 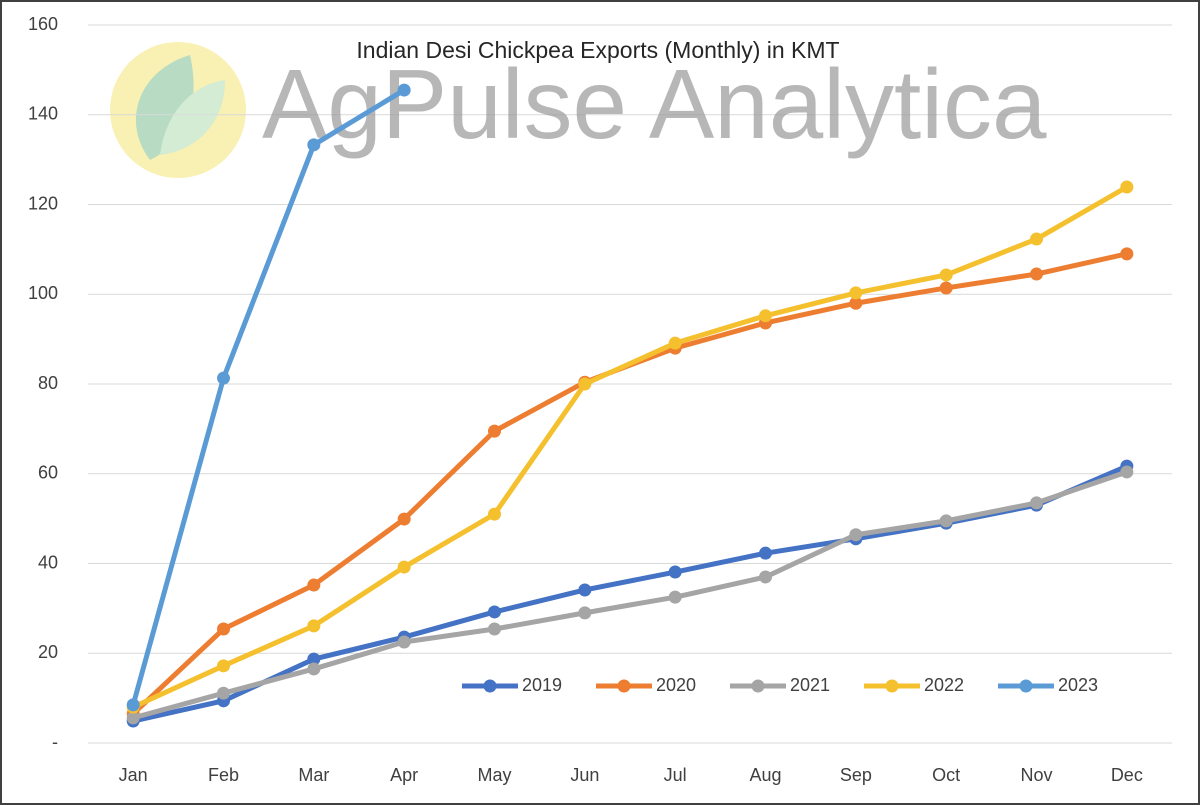 What do you see at coordinates (404, 775) in the screenshot?
I see `x-tick-label: Apr` at bounding box center [404, 775].